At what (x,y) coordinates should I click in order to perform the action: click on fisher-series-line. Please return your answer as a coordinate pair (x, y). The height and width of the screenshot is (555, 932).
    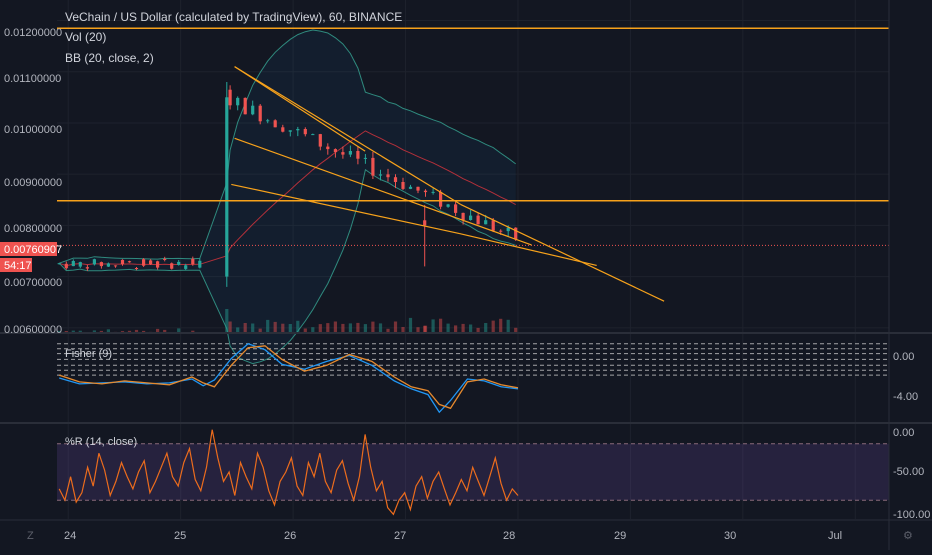
    Looking at the image, I should click on (288, 377).